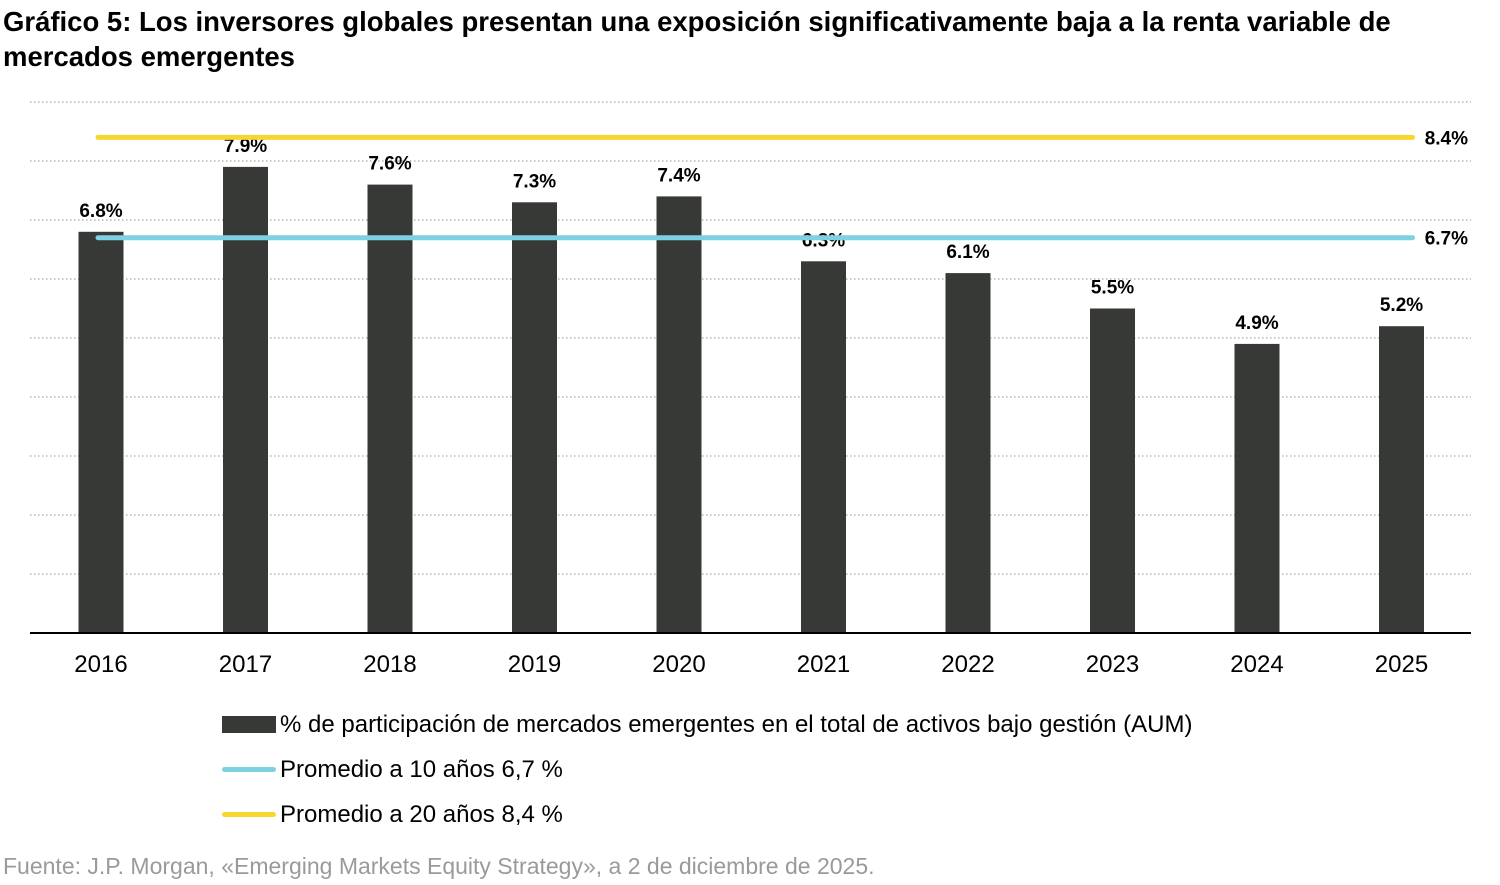 The height and width of the screenshot is (885, 1500). I want to click on data-label: 5.5%, so click(1112, 288).